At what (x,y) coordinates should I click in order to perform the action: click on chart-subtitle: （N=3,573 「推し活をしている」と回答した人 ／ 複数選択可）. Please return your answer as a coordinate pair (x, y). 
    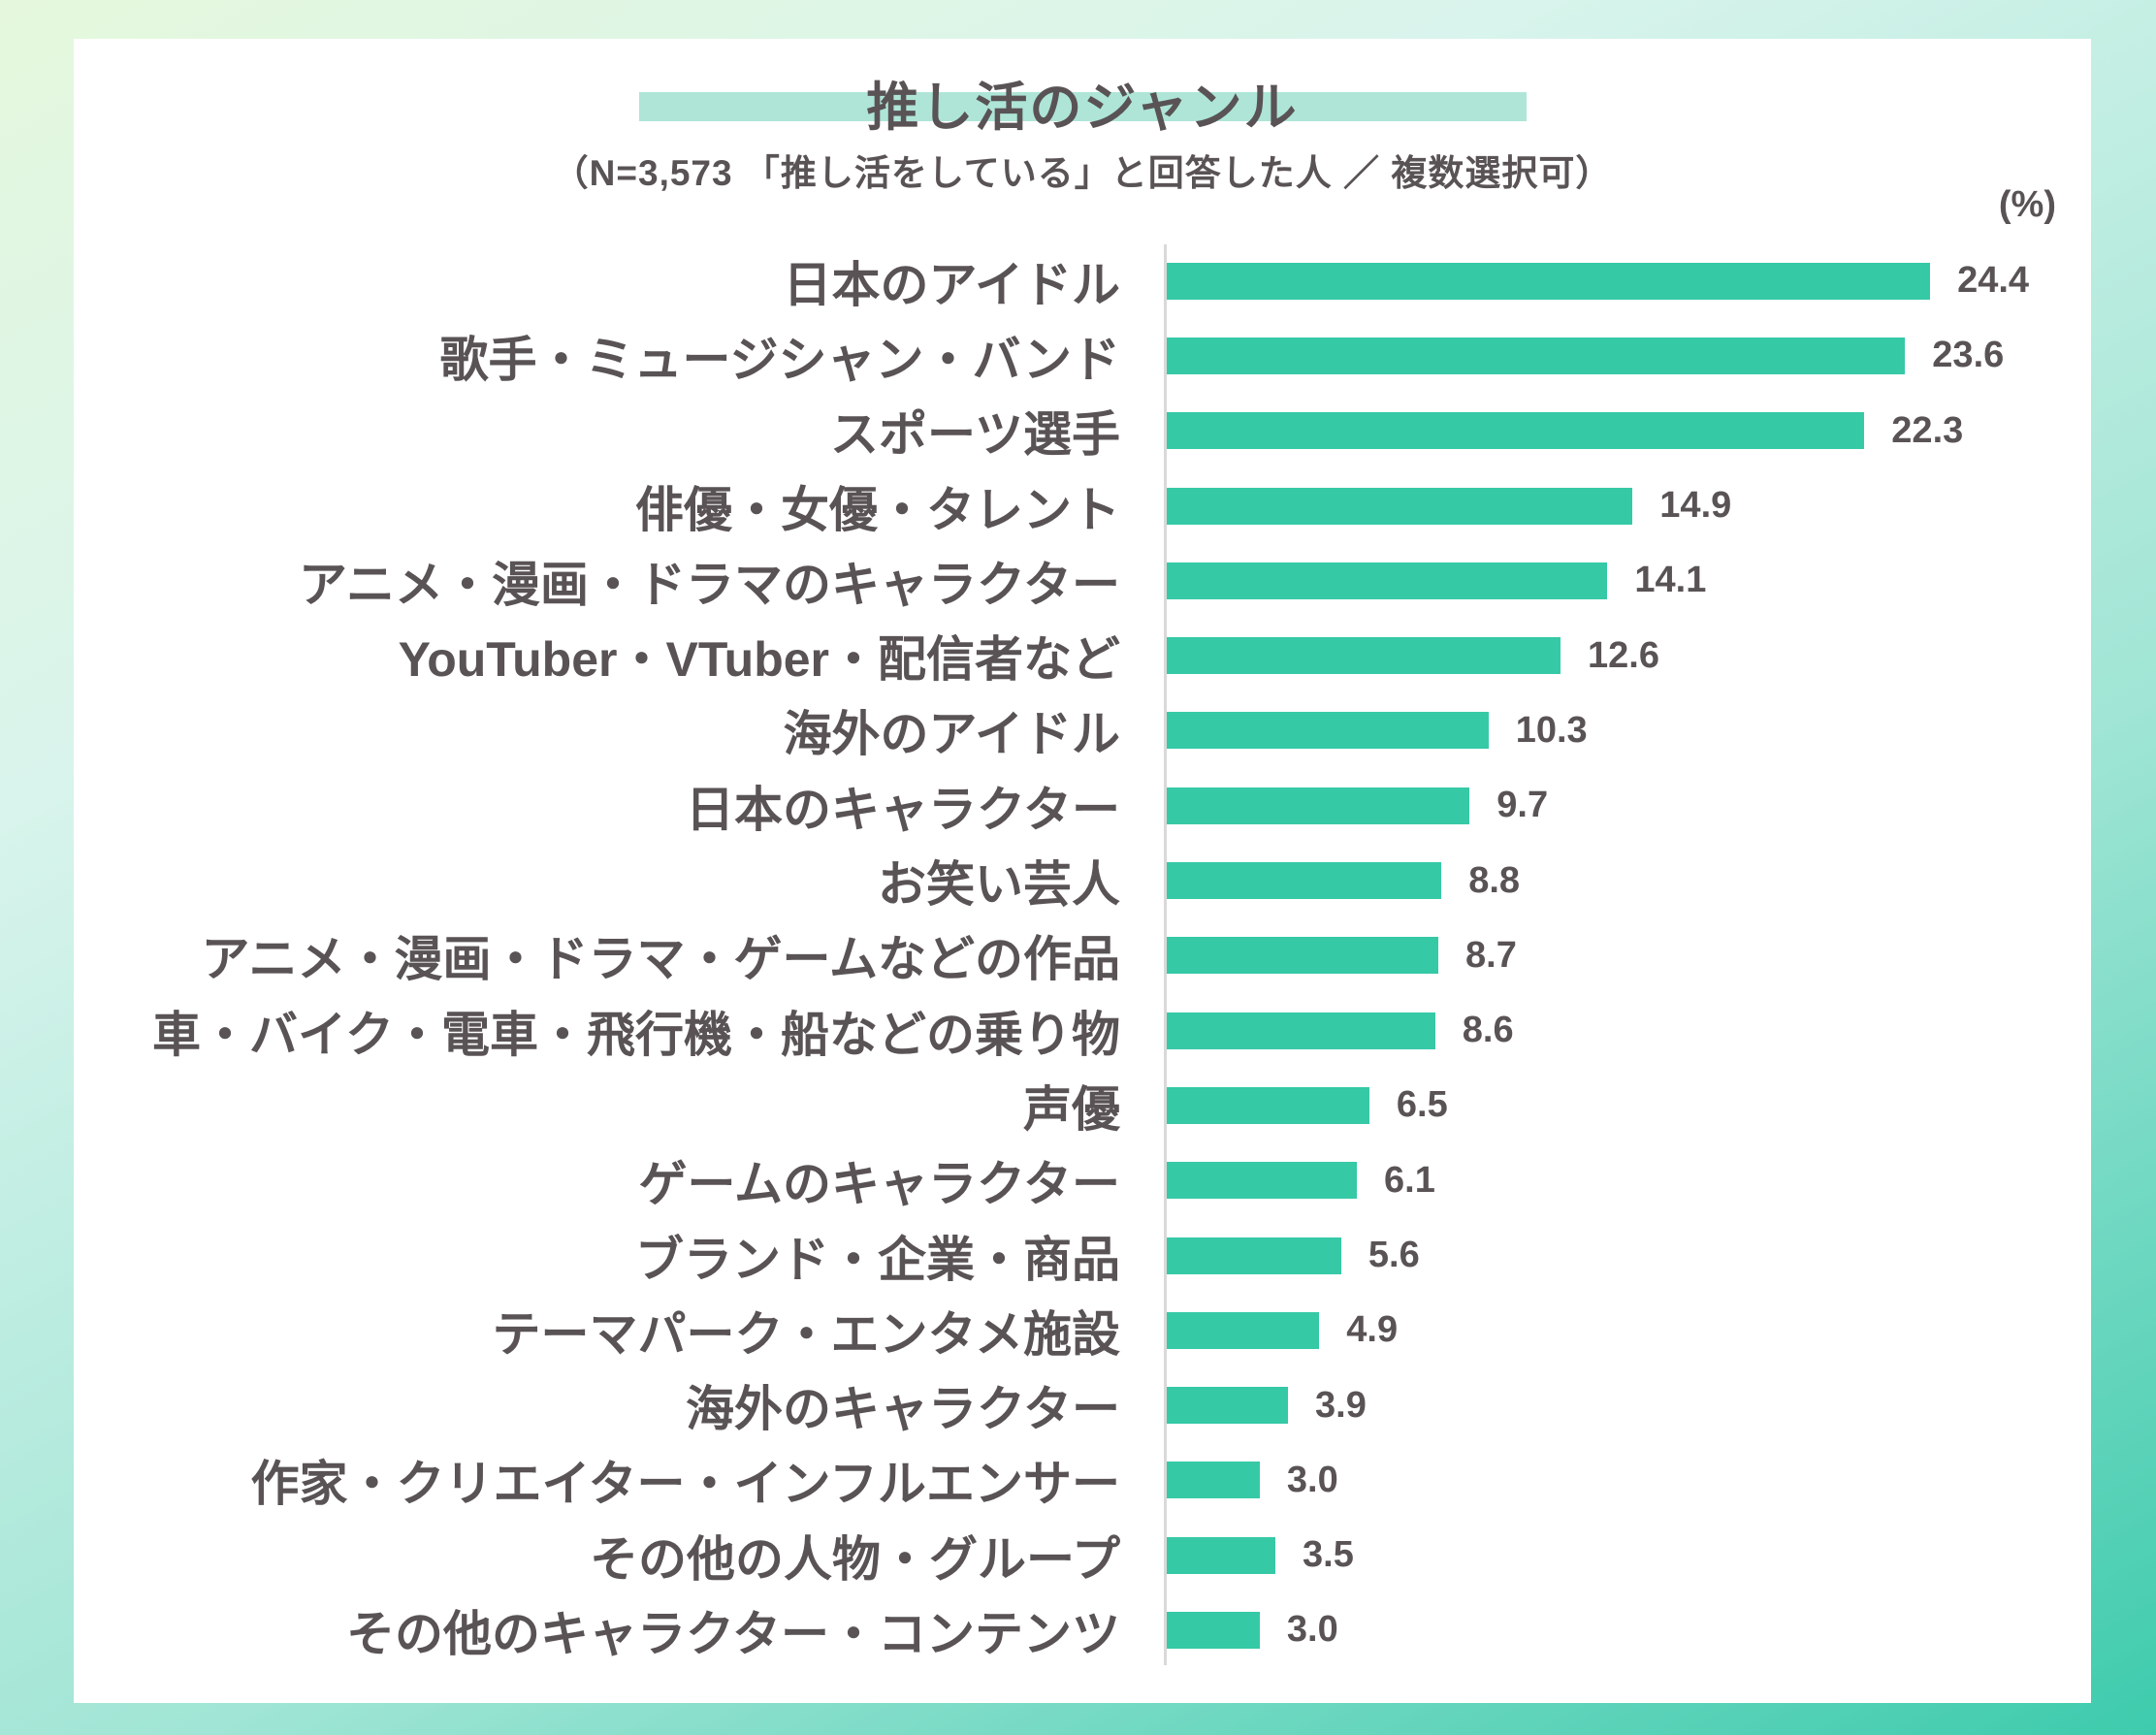
    Looking at the image, I should click on (1082, 173).